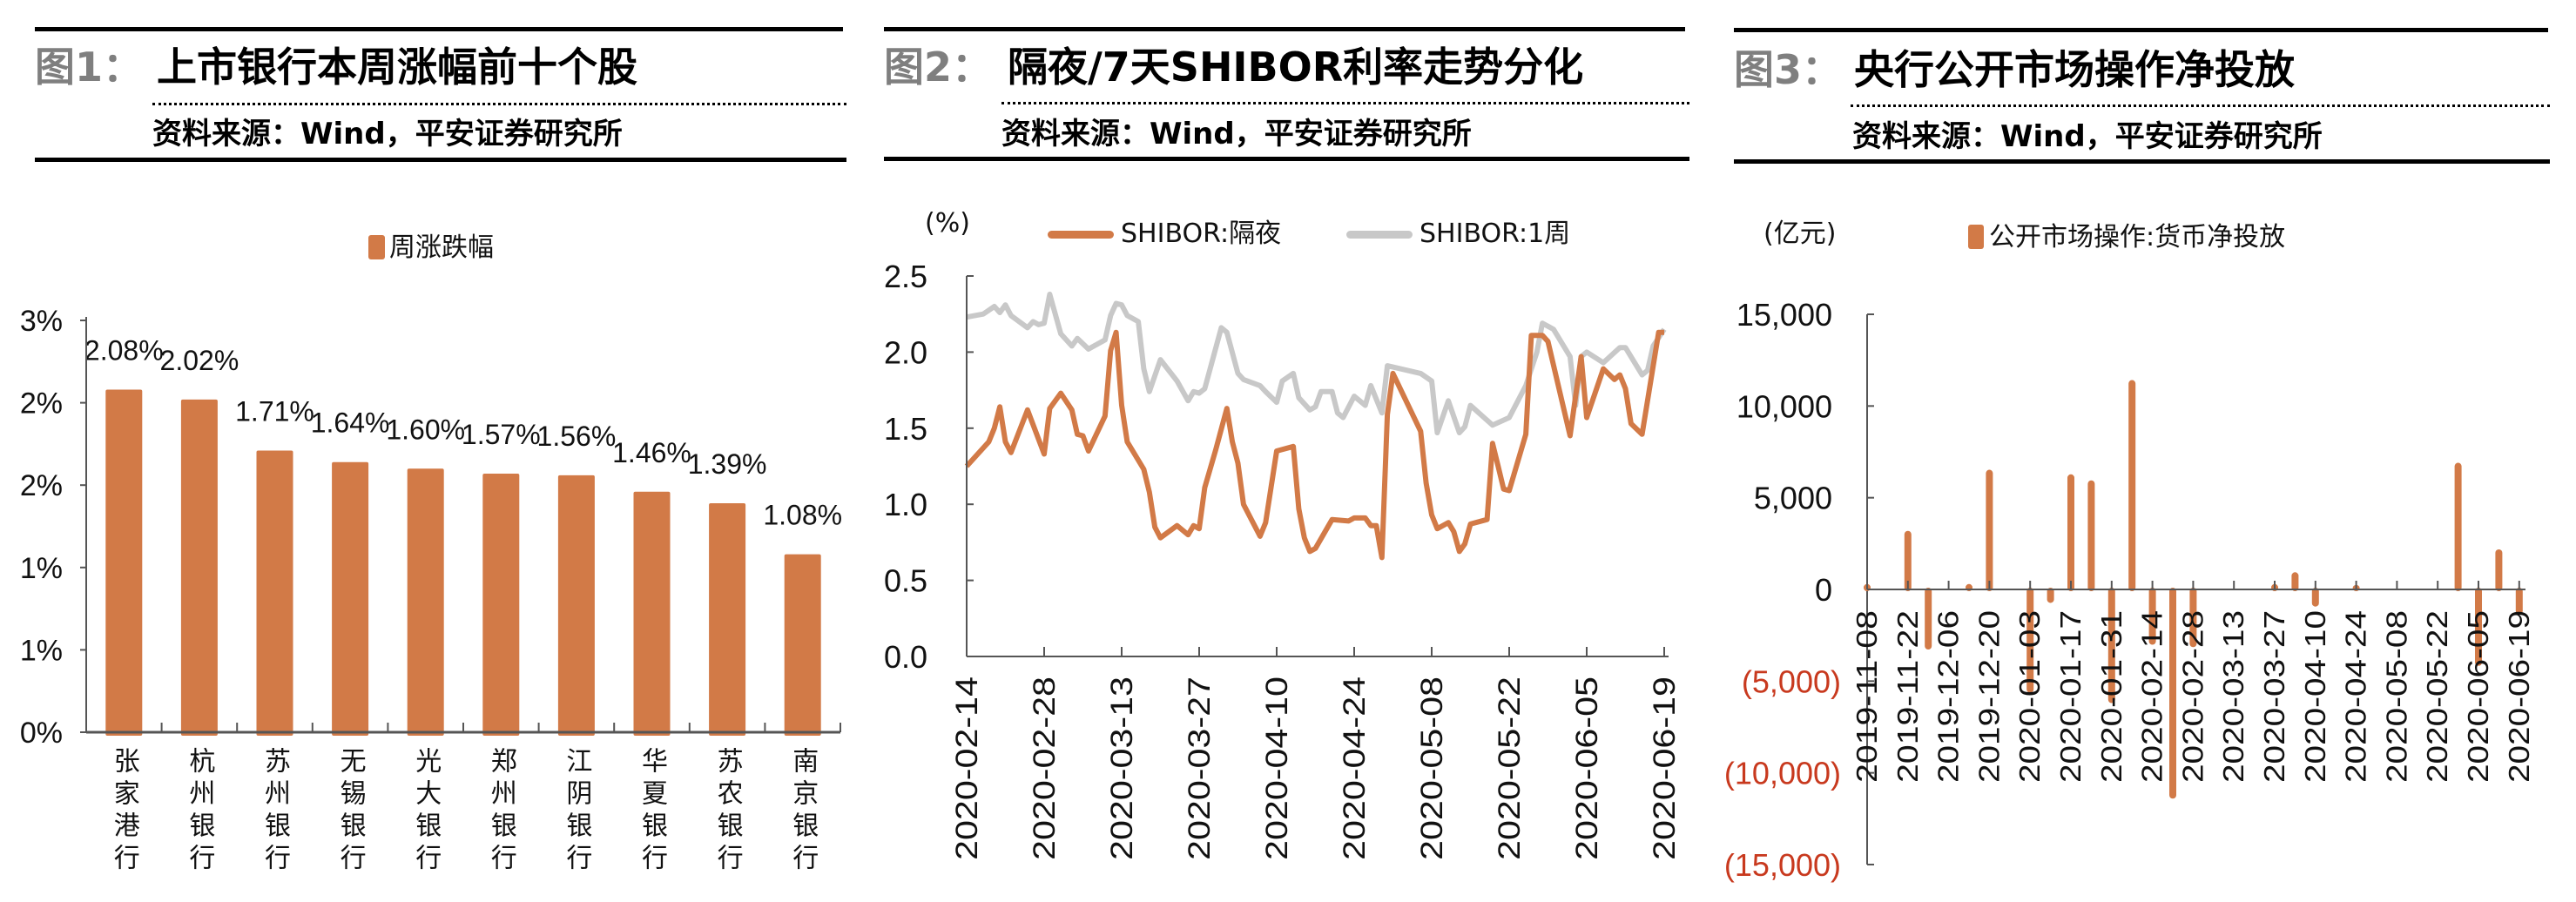 The height and width of the screenshot is (902, 2576). I want to click on panel1-bottom-rule, so click(440, 160).